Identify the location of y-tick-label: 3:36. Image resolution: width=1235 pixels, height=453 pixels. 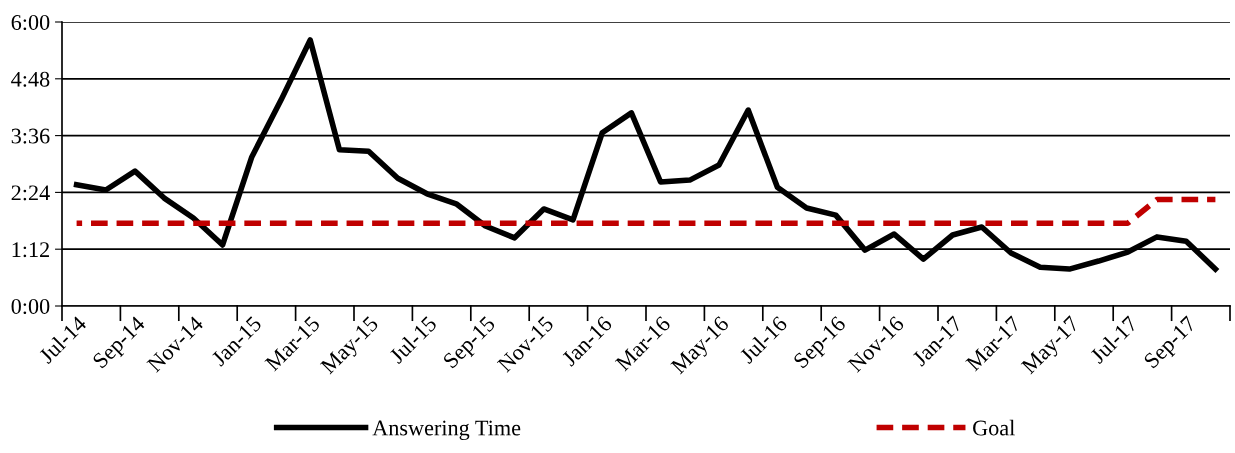
(30, 136).